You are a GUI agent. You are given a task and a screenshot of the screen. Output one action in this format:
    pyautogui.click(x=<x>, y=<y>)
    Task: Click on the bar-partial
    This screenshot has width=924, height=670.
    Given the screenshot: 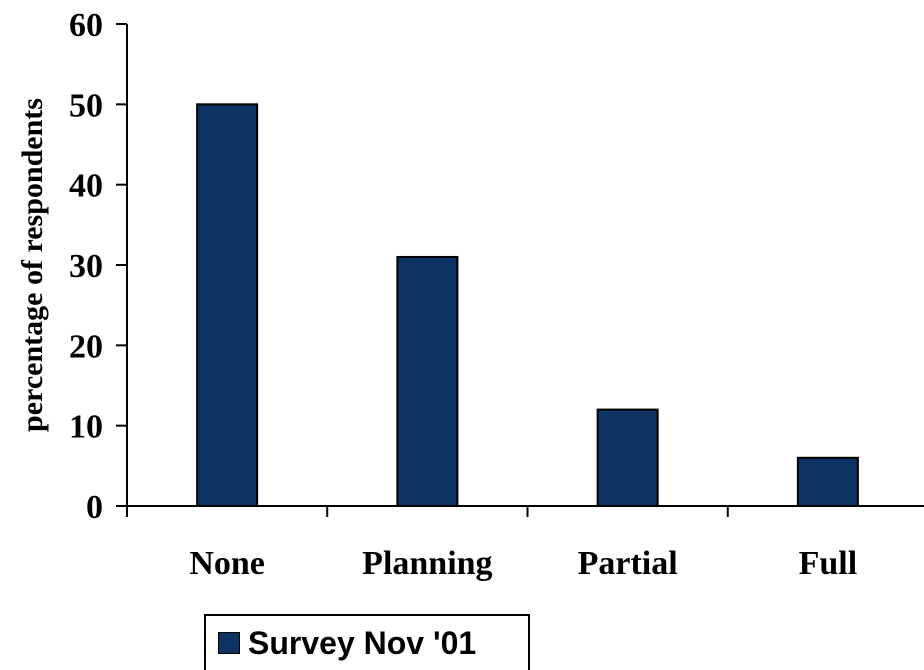 What is the action you would take?
    pyautogui.click(x=627, y=458)
    